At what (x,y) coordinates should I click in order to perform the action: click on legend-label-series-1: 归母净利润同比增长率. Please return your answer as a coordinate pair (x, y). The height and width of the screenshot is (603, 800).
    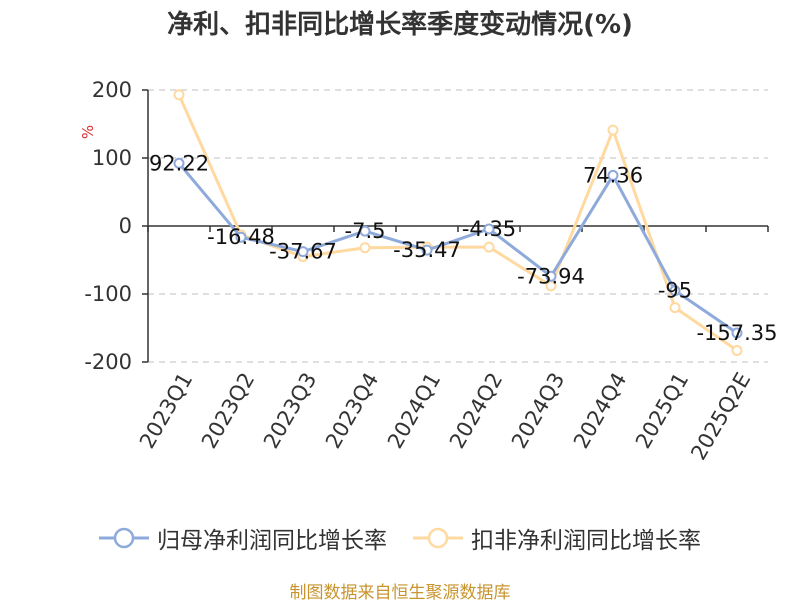
    Looking at the image, I should click on (272, 541).